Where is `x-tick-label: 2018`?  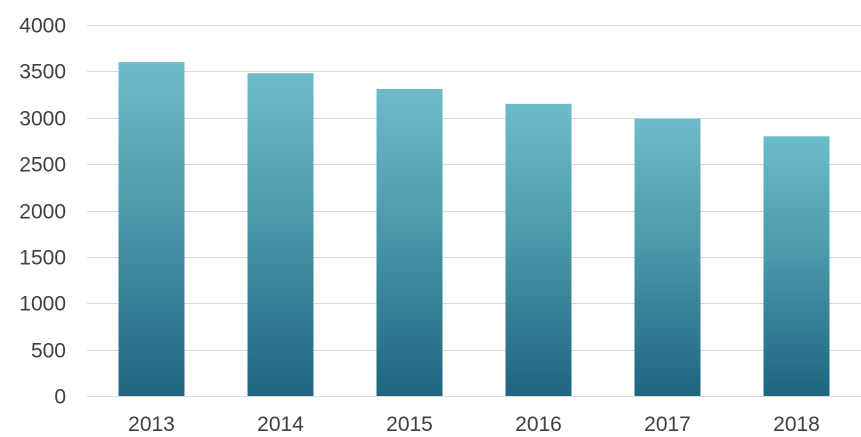
x-tick-label: 2018 is located at coordinates (796, 424).